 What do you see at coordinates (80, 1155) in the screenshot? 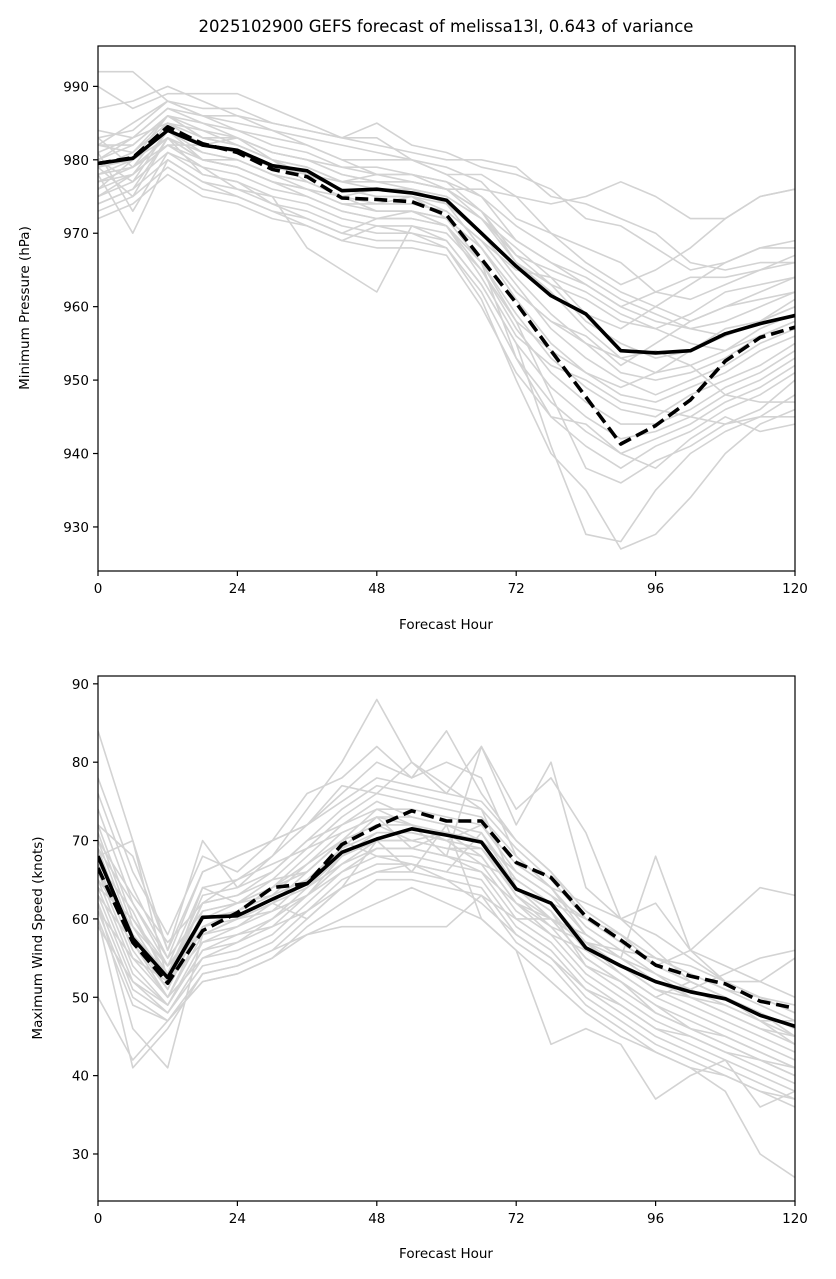
I see `wind-y-tick-label: 30` at bounding box center [80, 1155].